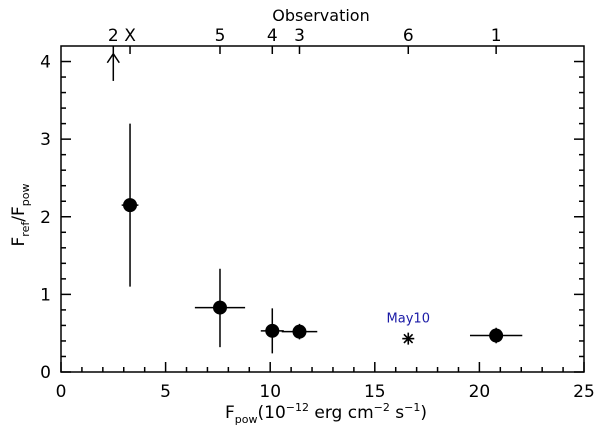 The width and height of the screenshot is (600, 436). Describe the element at coordinates (20, 215) in the screenshot. I see `y-axis-title: Fref/Fpow` at that location.